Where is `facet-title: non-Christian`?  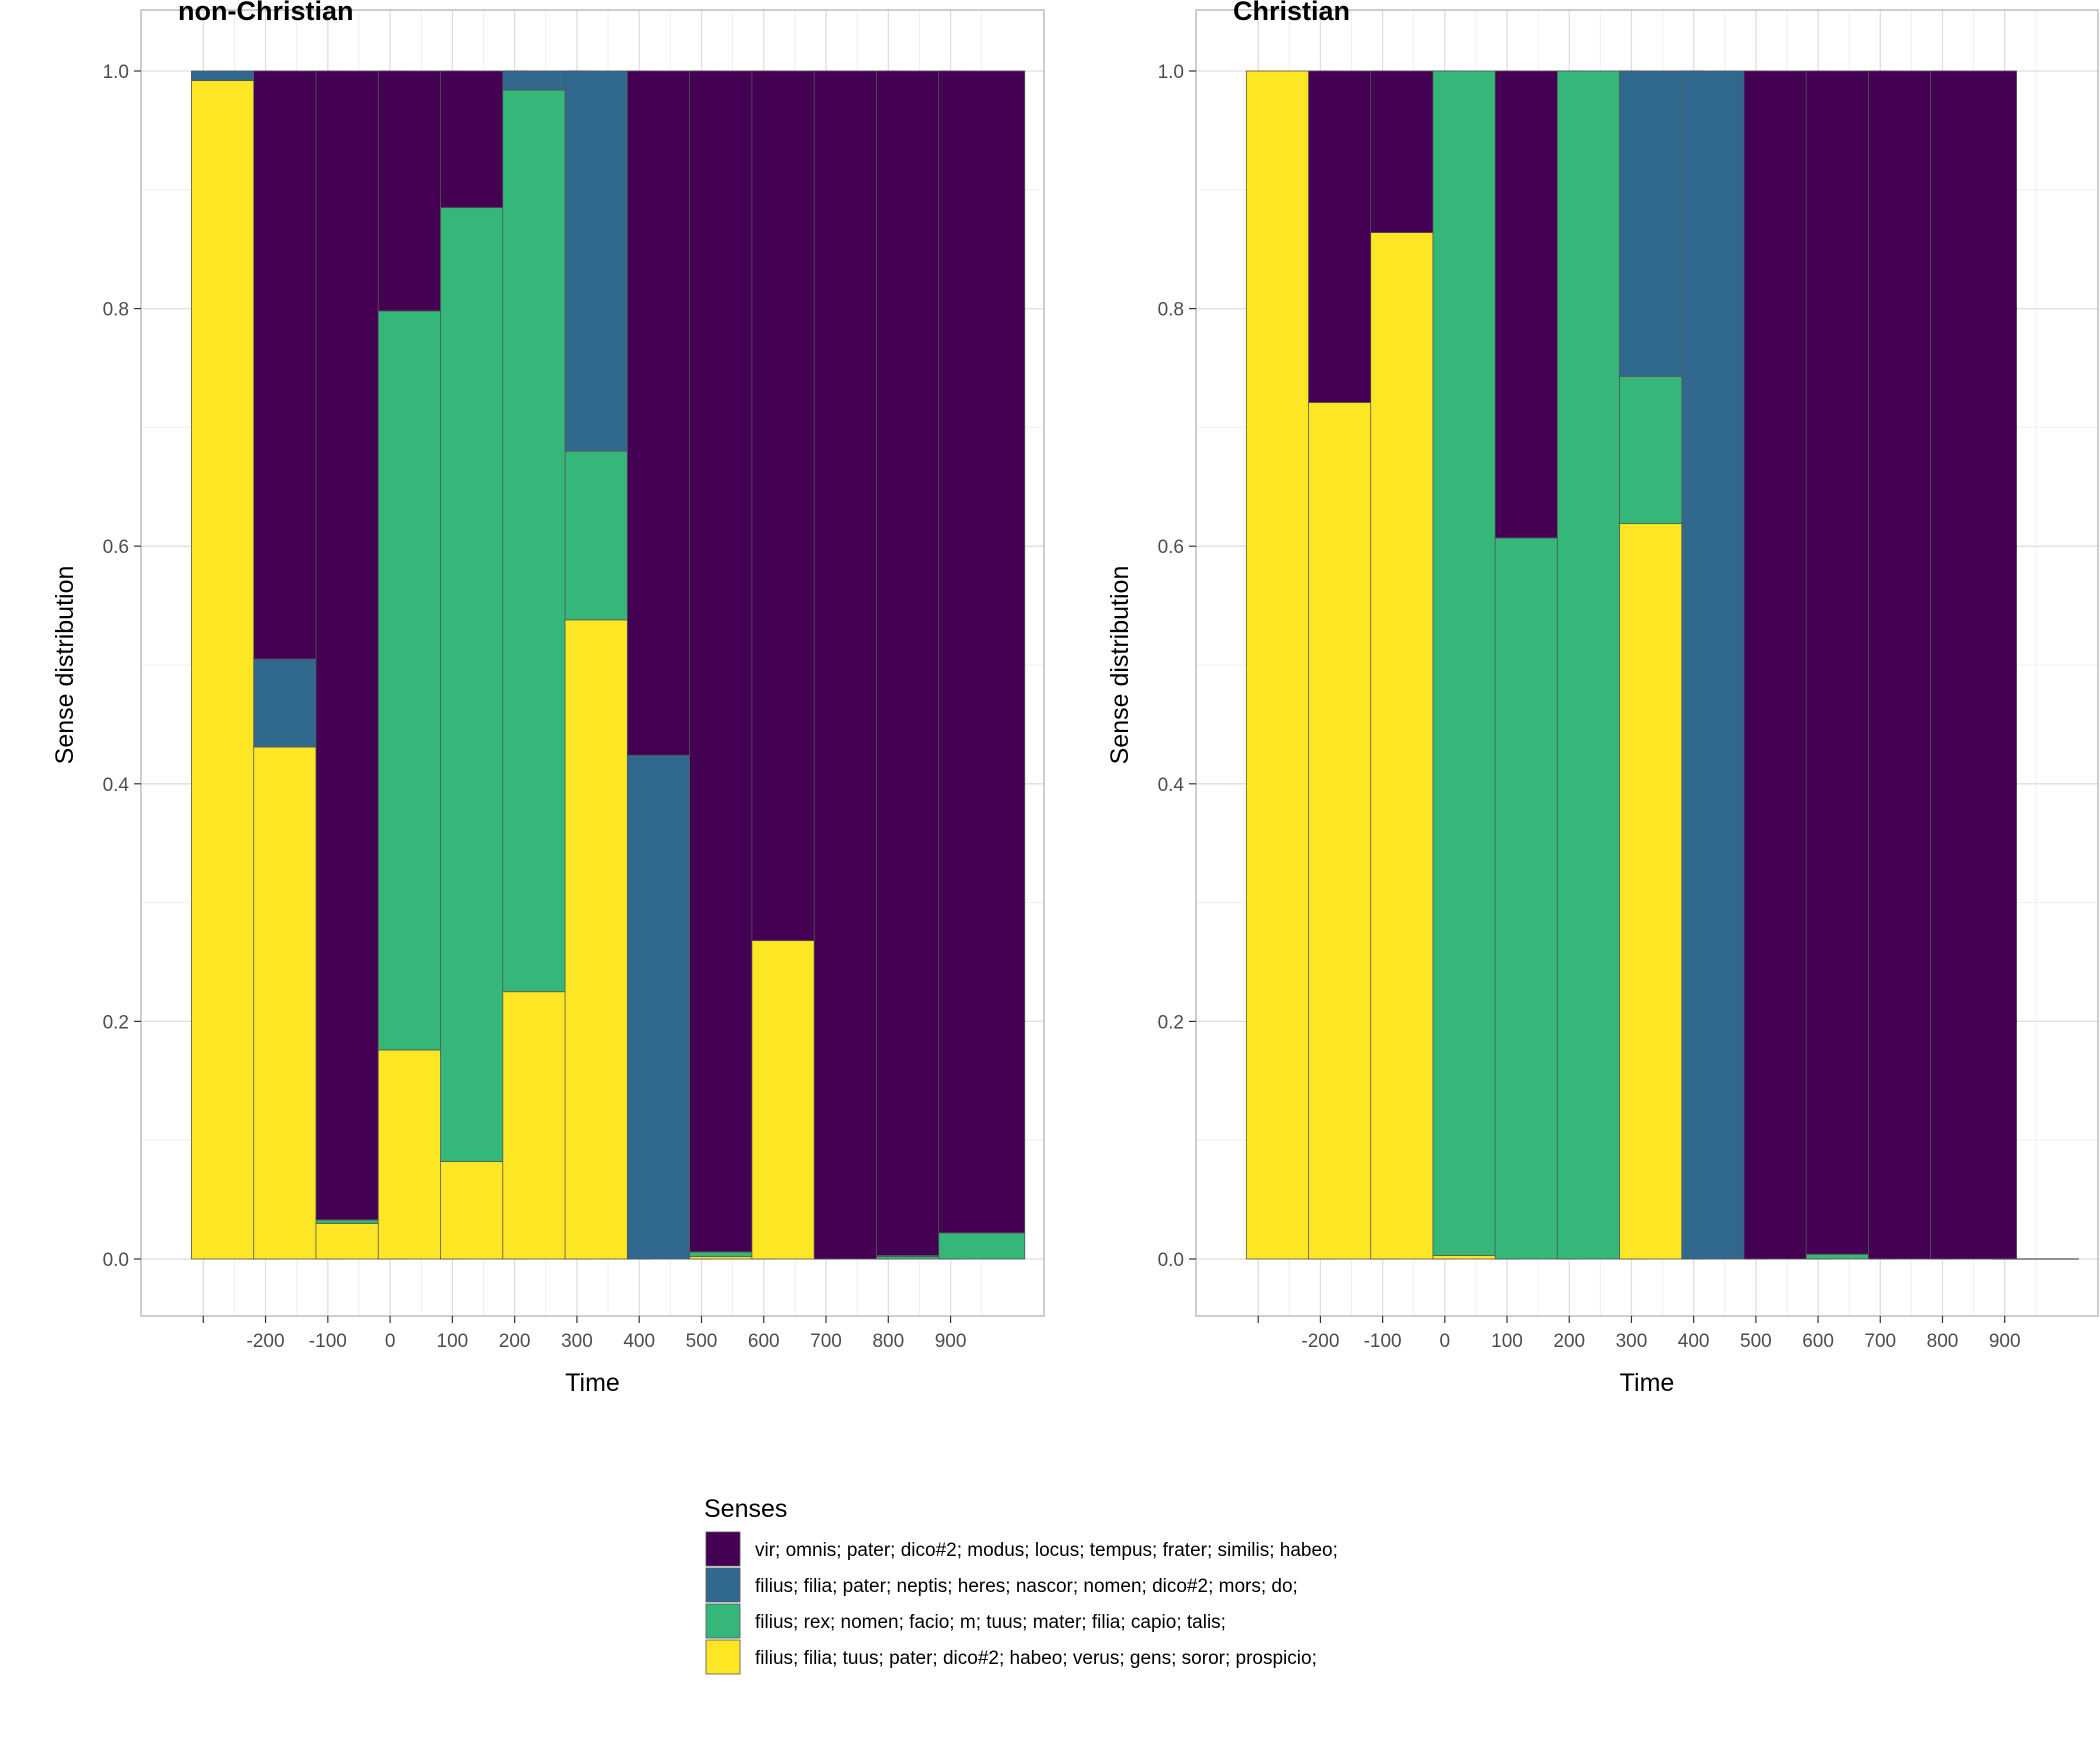
facet-title: non-Christian is located at coordinates (266, 13).